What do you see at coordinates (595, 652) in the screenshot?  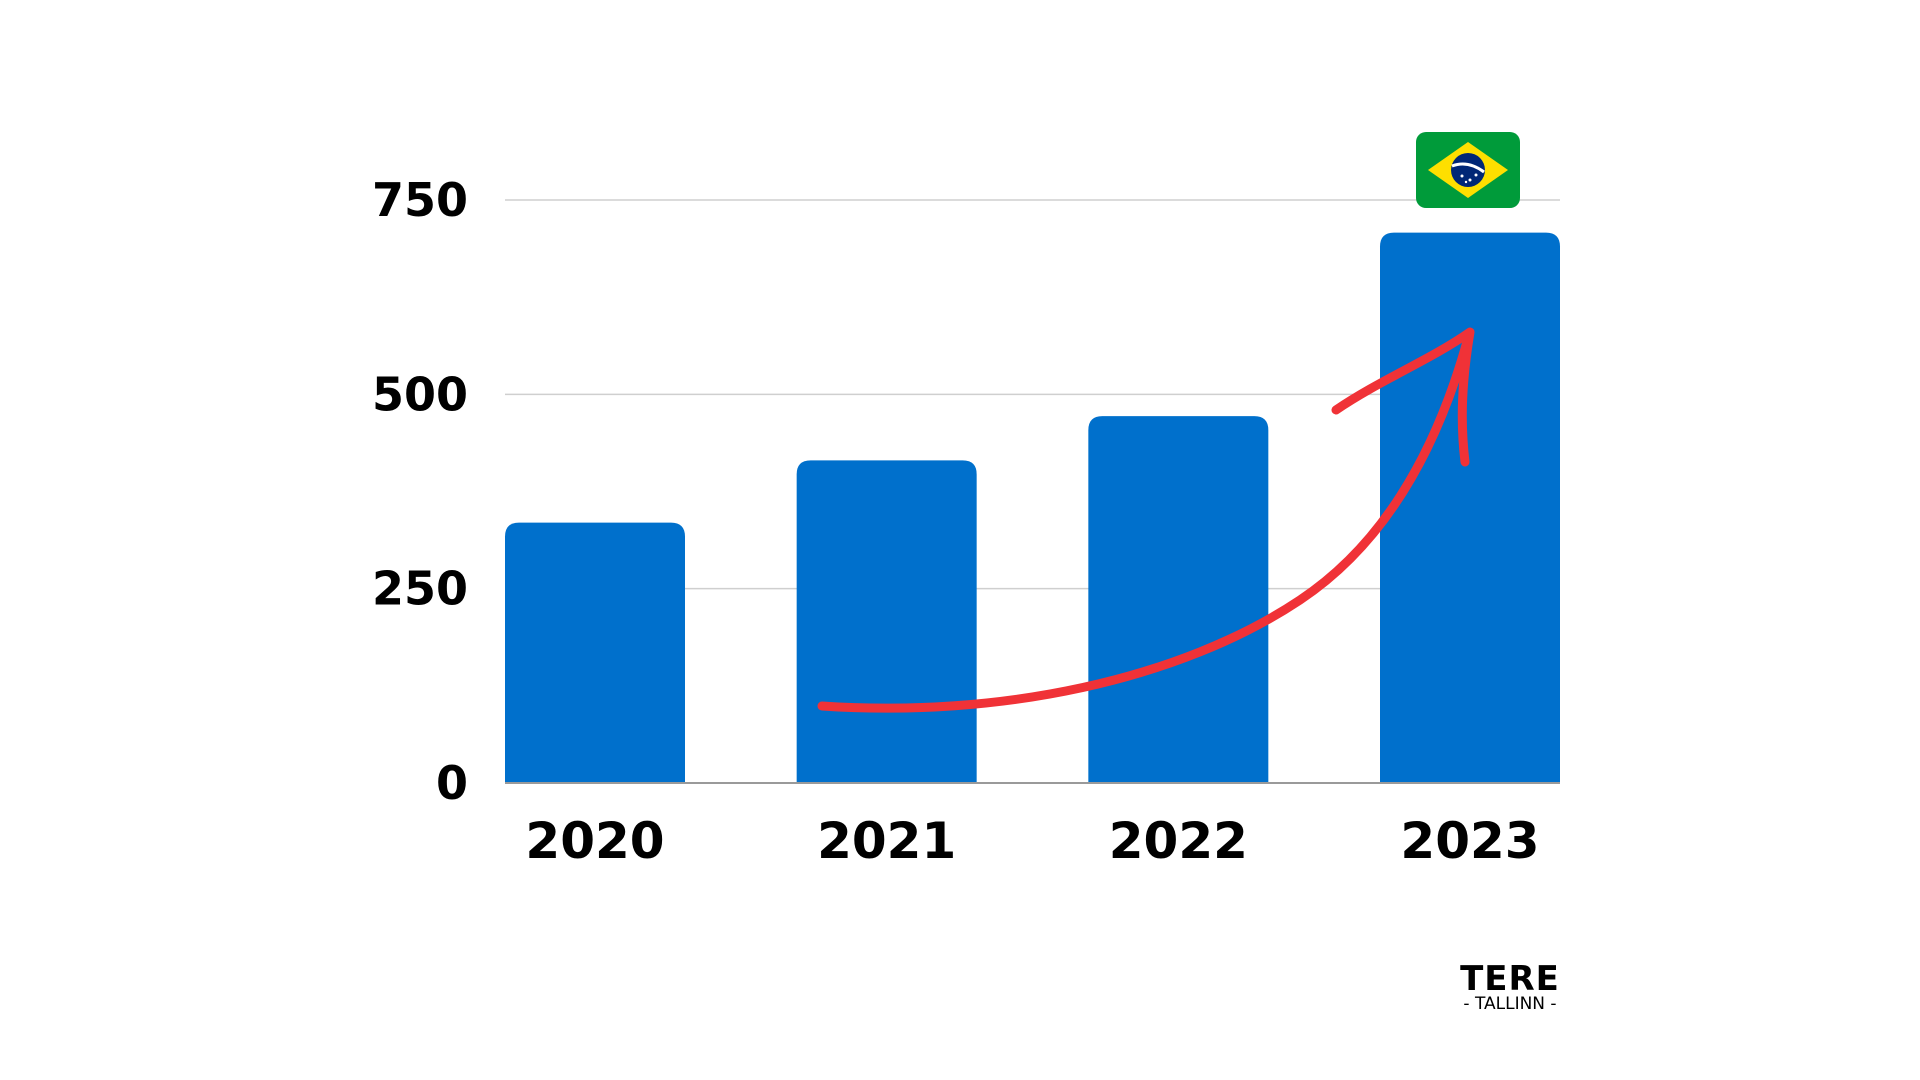 I see `bar-2020` at bounding box center [595, 652].